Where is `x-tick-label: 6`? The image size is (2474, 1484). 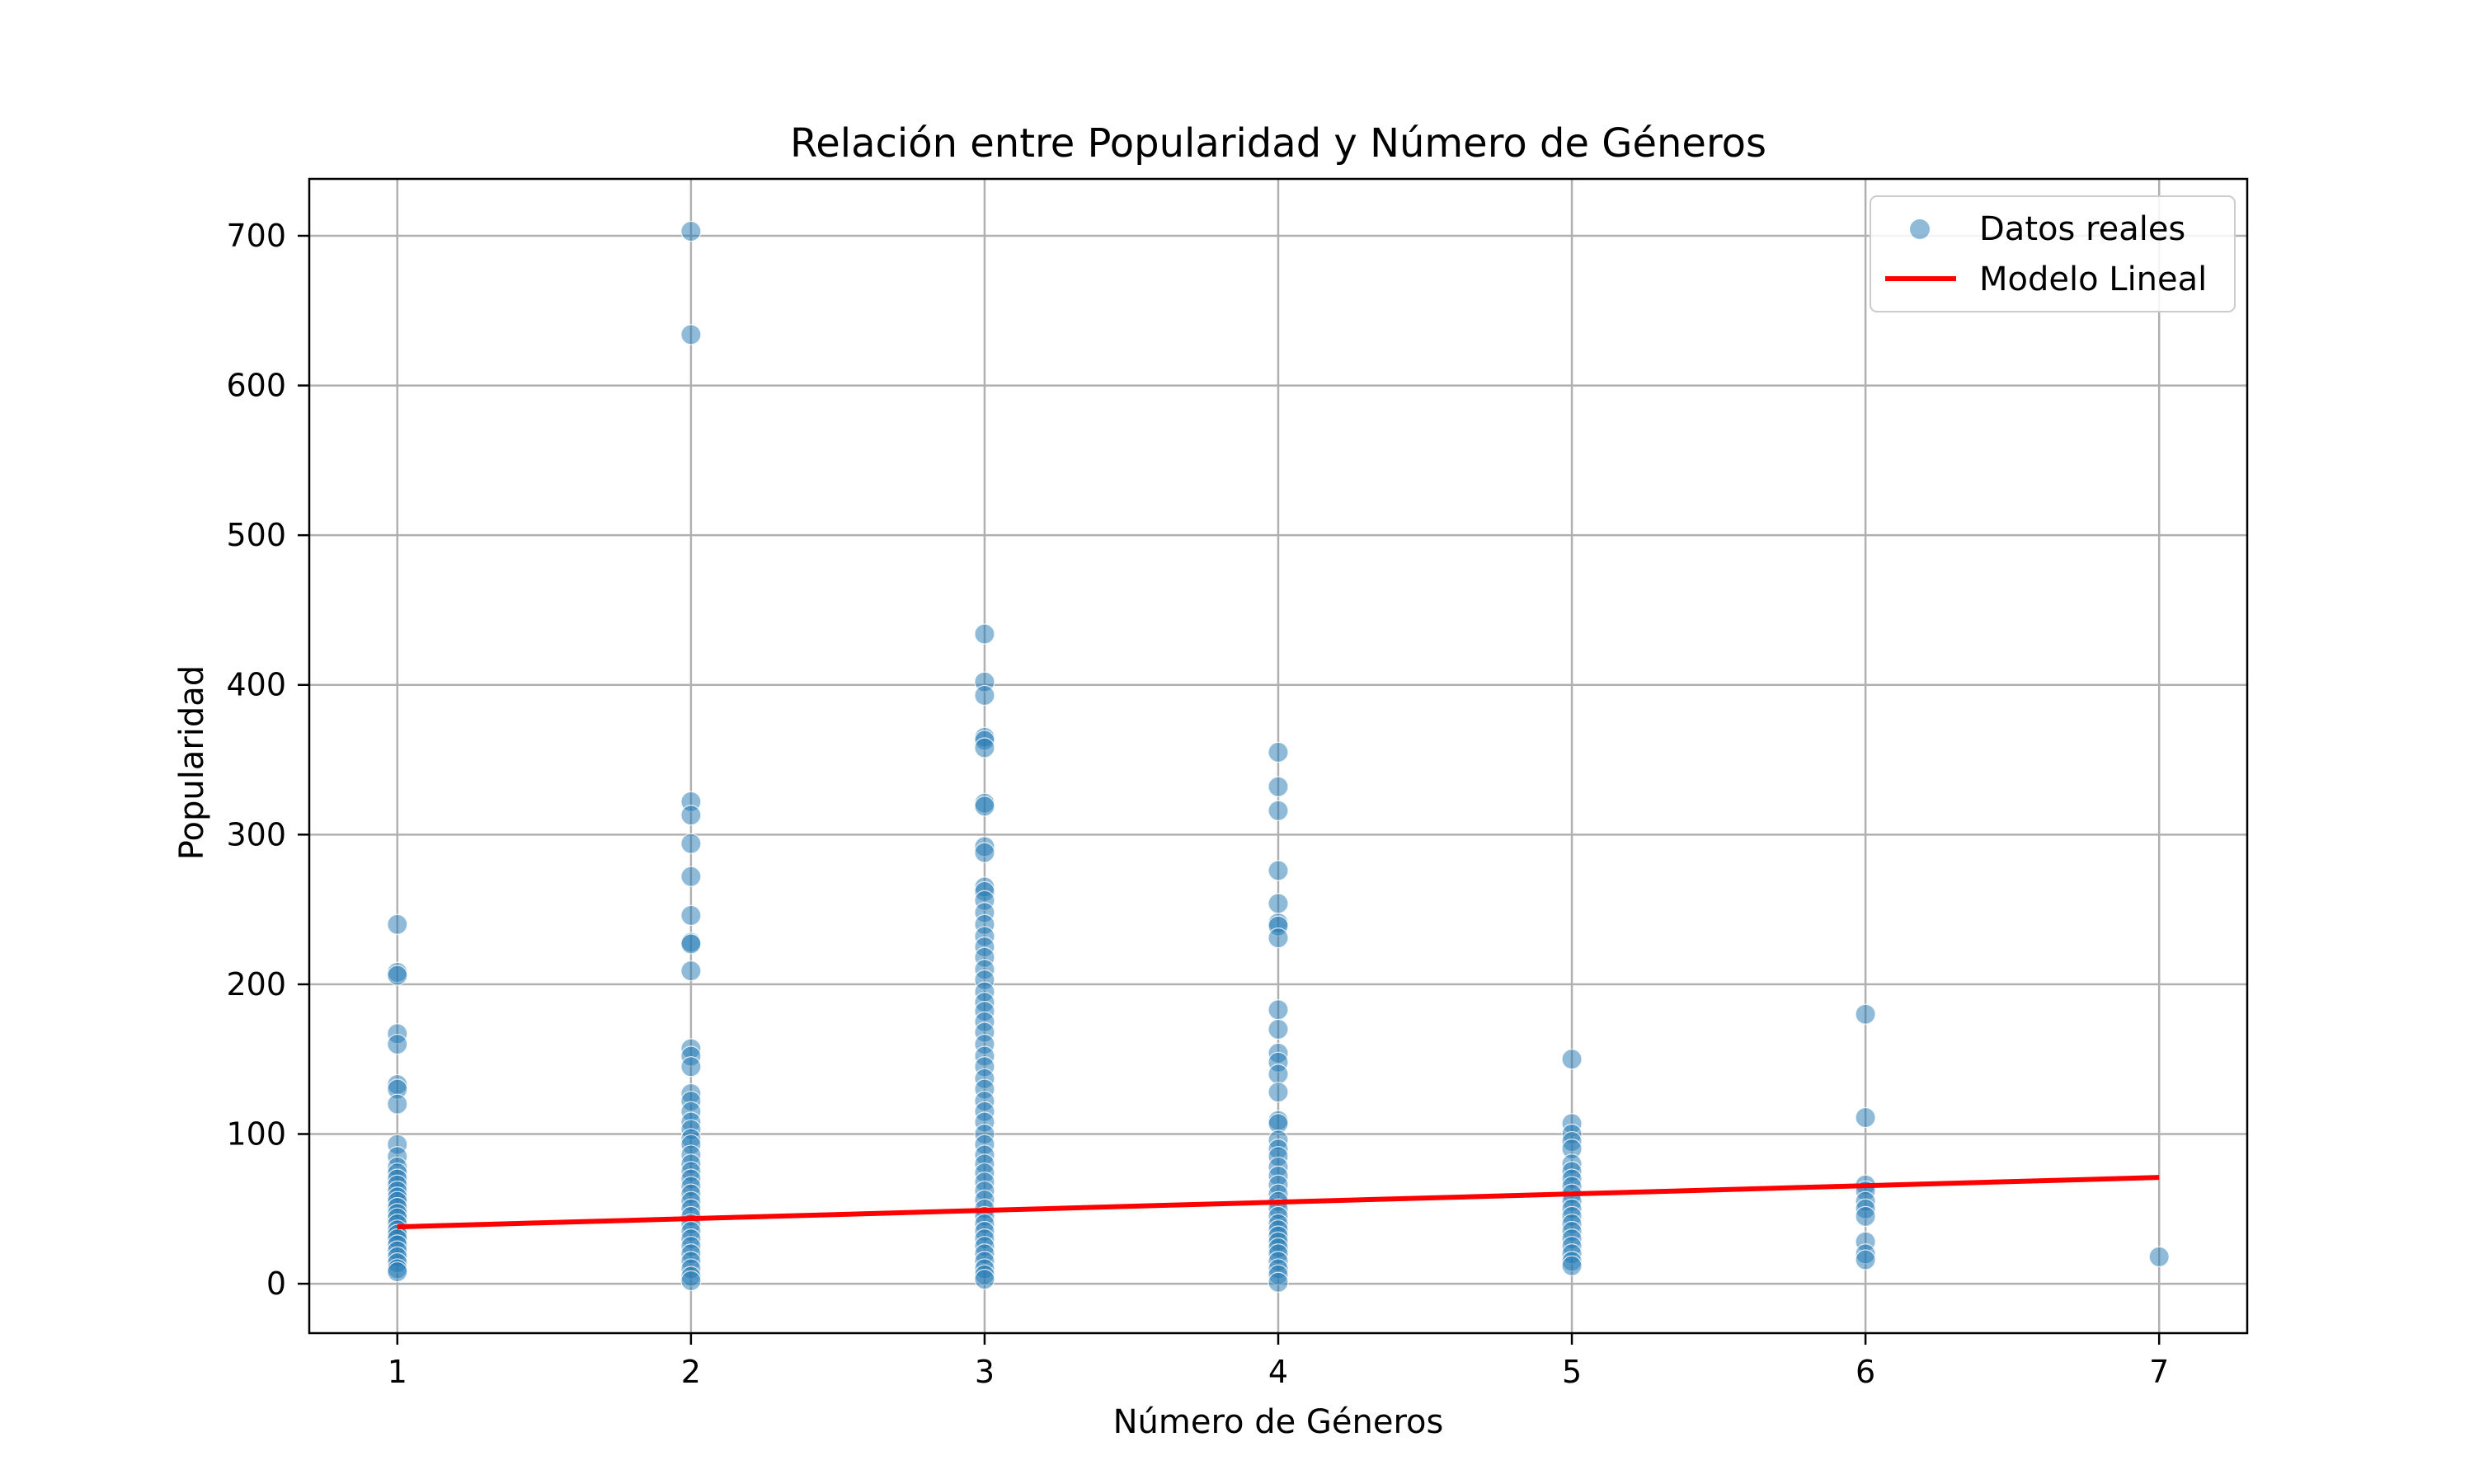
x-tick-label: 6 is located at coordinates (1865, 1372).